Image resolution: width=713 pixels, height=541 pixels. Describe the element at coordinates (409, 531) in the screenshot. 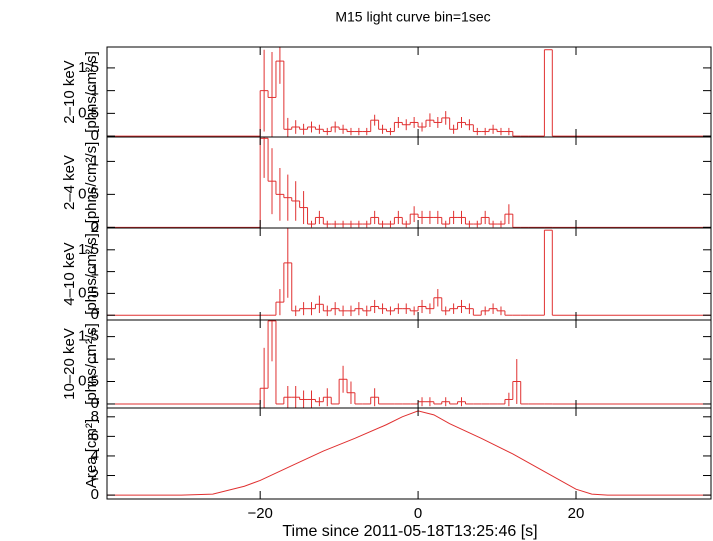

I see `x-axis-label: Time since 2011-05-18T13:25:46 [s]` at that location.